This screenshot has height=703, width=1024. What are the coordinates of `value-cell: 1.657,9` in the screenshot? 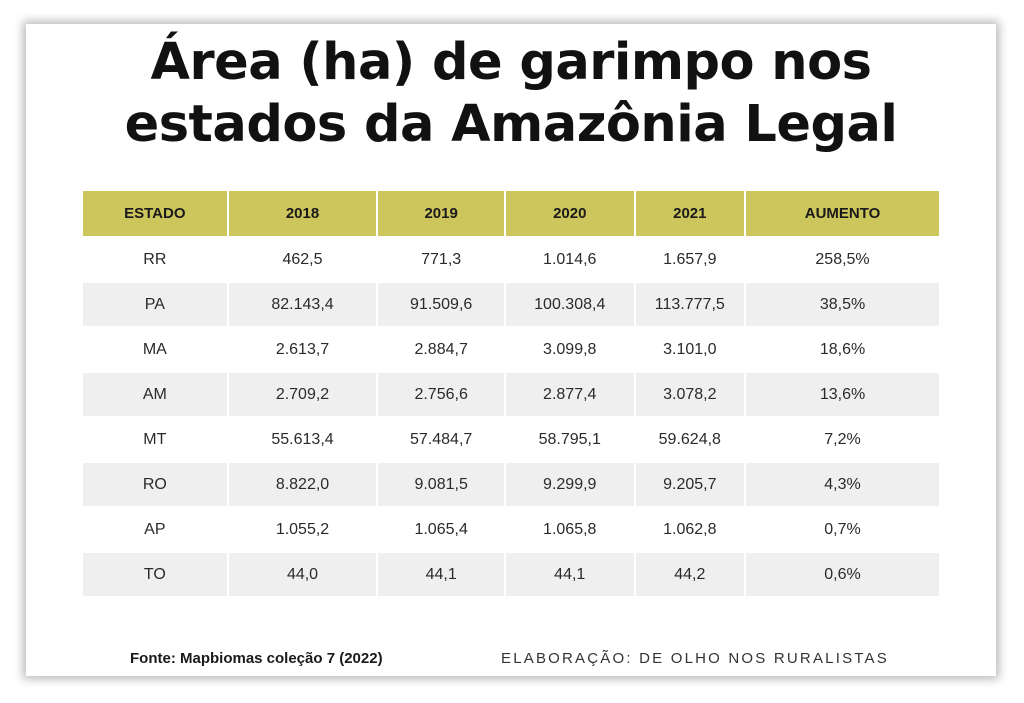 It's located at (690, 259).